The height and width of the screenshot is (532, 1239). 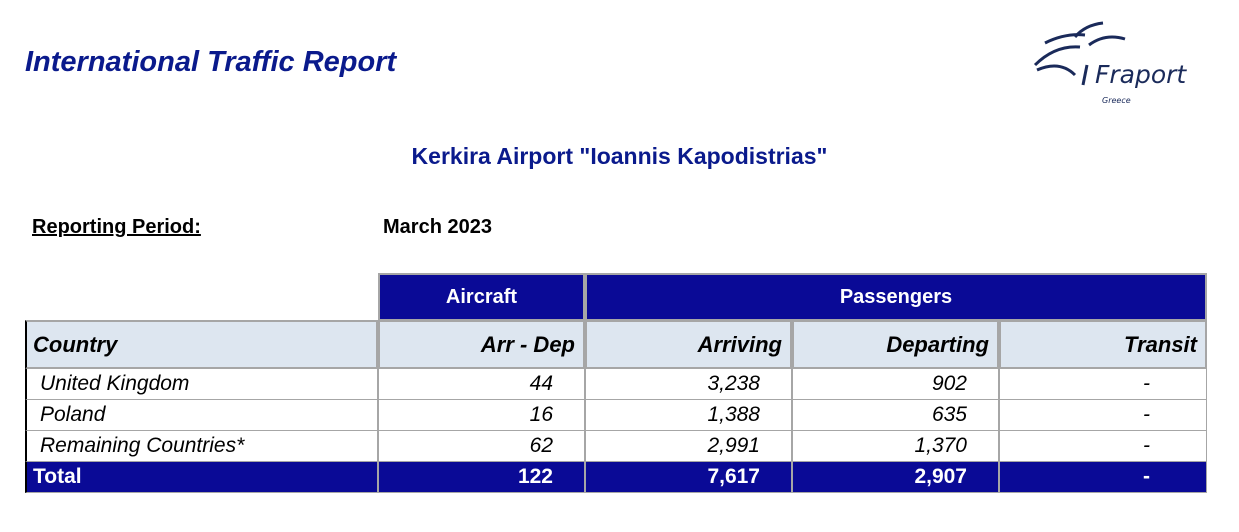 I want to click on total-label: Total, so click(x=201, y=477).